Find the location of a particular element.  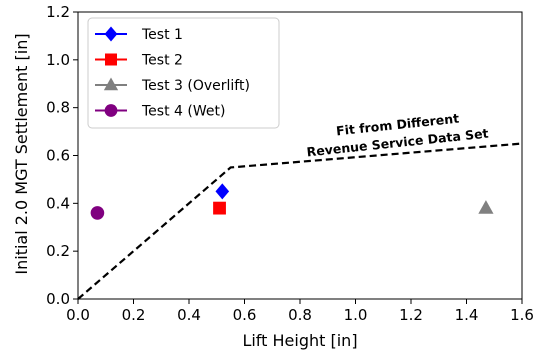

x-tick-label: 0.8 is located at coordinates (300, 315).